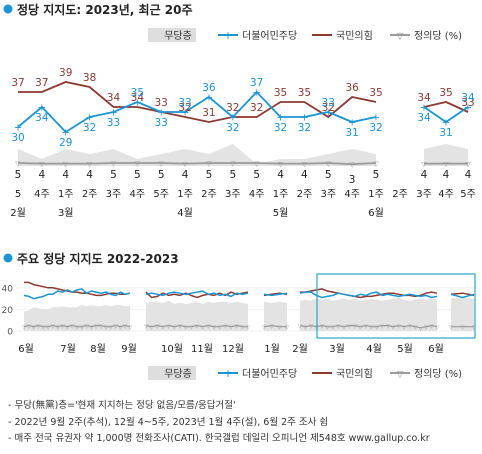  What do you see at coordinates (161, 194) in the screenshot?
I see `week-label: 5주` at bounding box center [161, 194].